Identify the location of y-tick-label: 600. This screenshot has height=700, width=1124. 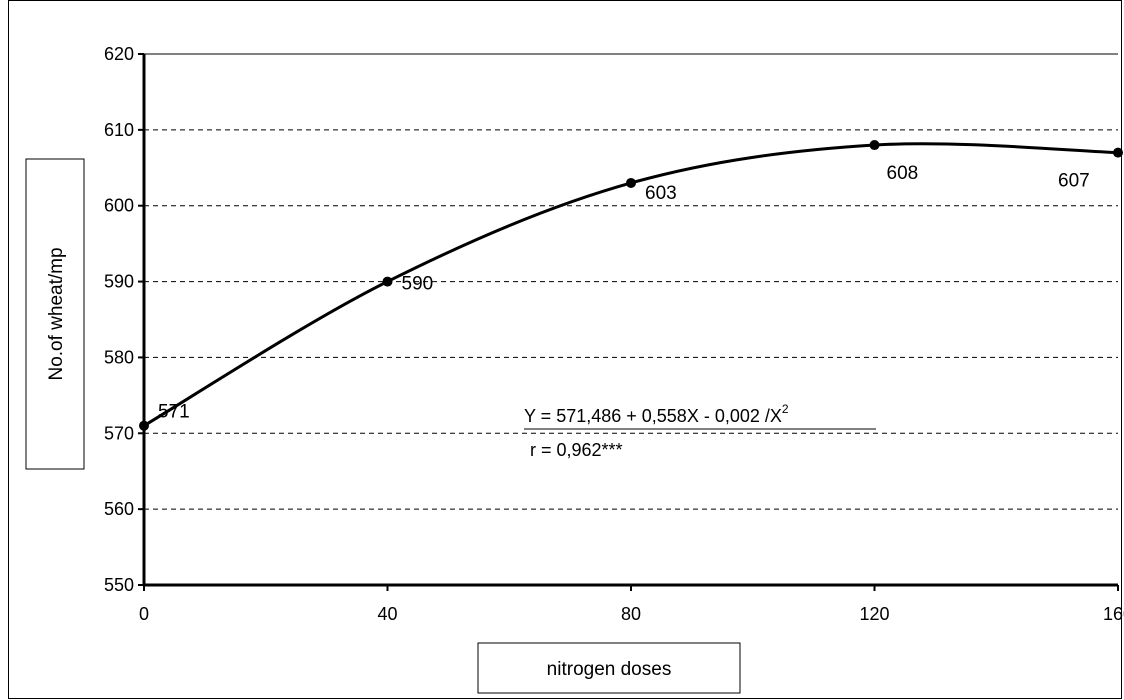
(119, 206).